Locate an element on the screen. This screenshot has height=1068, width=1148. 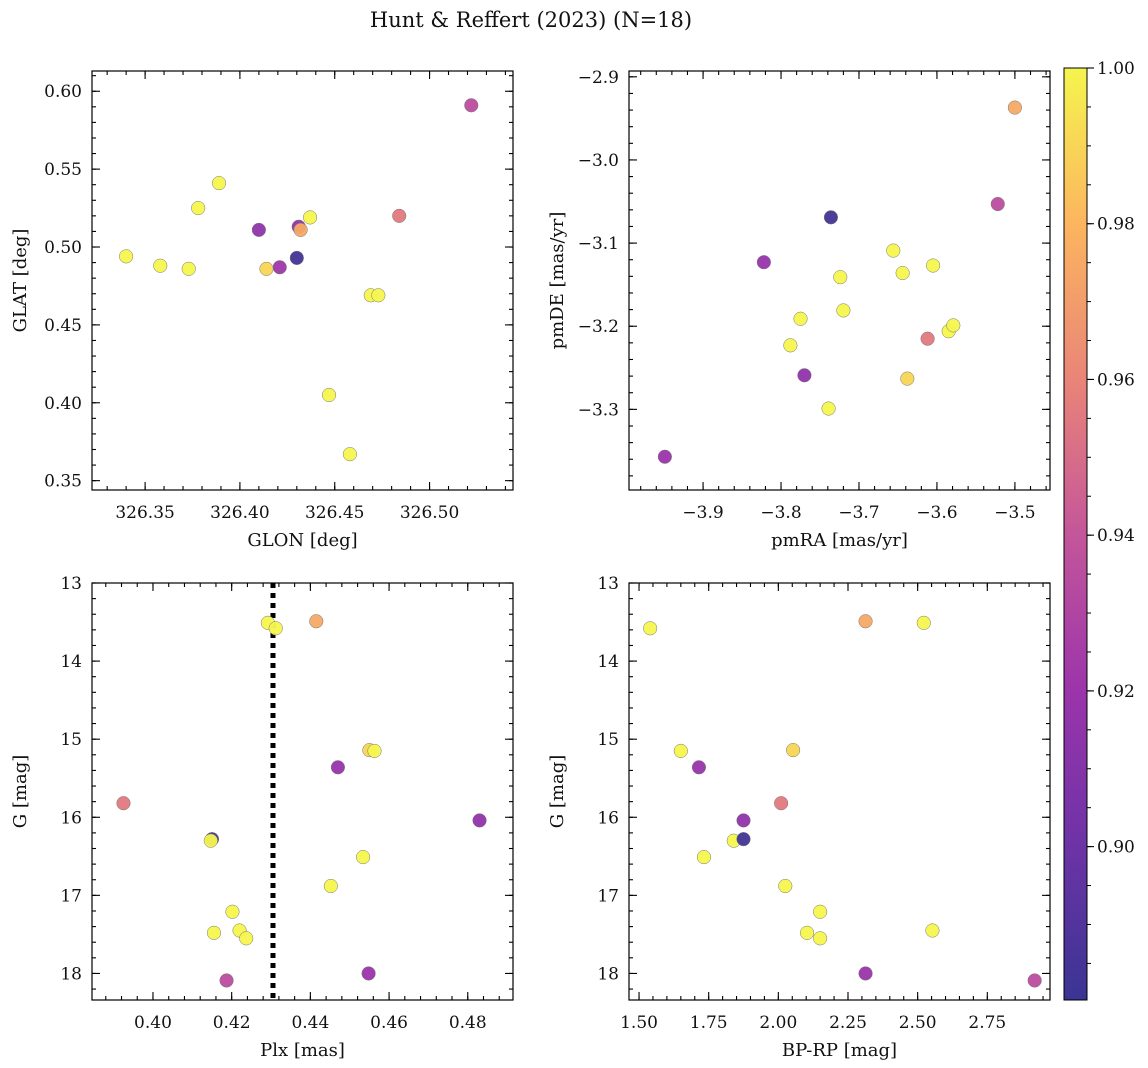
colorbar-tick-label: 0.96 is located at coordinates (1116, 380).